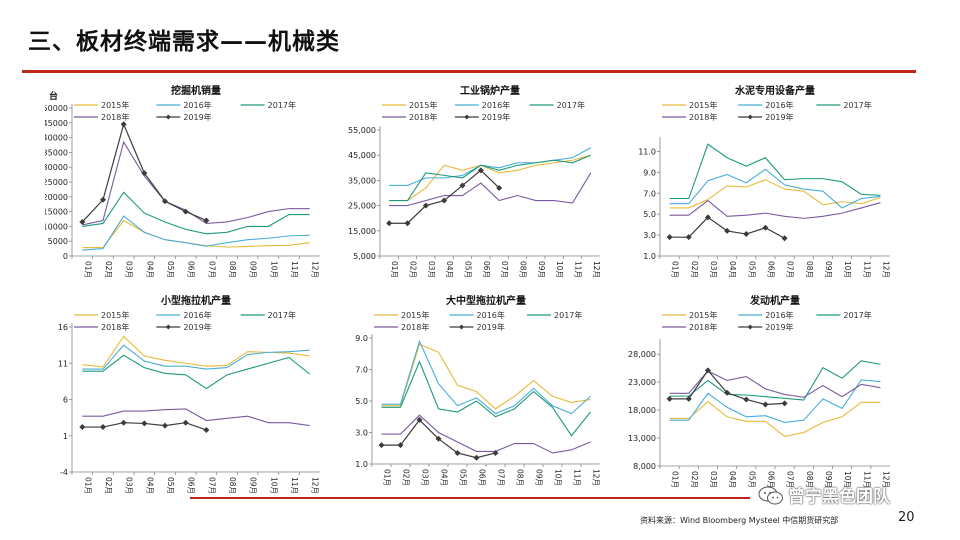 The width and height of the screenshot is (960, 540). What do you see at coordinates (362, 231) in the screenshot?
I see `y-tick-label: 15,000` at bounding box center [362, 231].